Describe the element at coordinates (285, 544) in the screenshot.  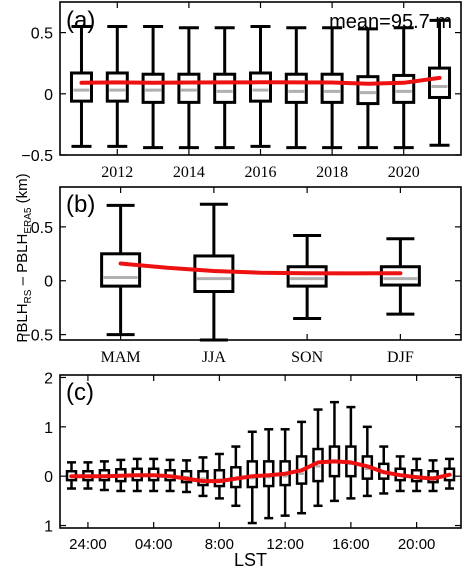
I see `x-tick-label: 12:00` at that location.